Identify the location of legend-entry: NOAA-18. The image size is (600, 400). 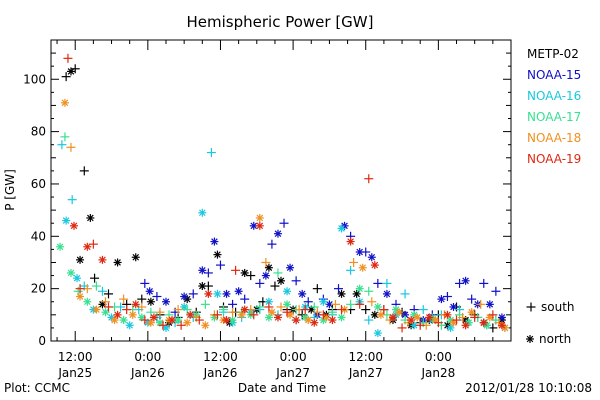
(554, 138).